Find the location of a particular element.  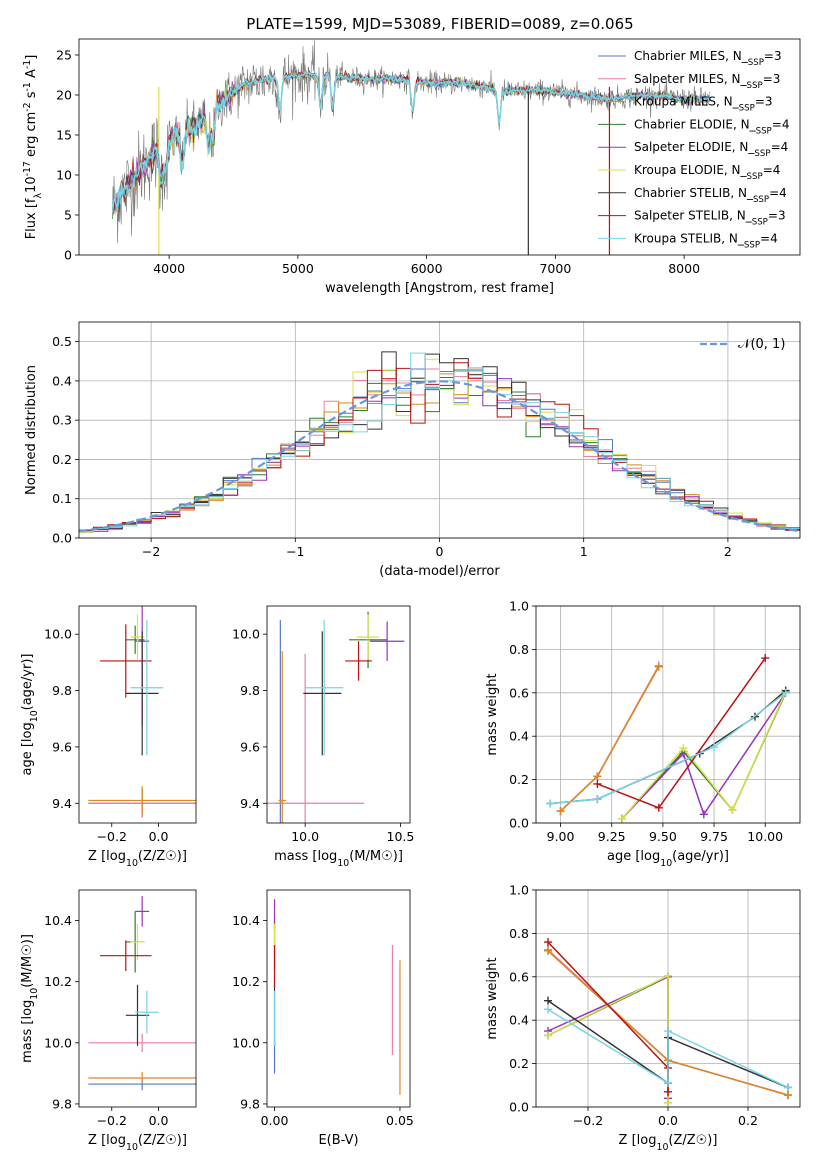

spectrum-axes is located at coordinates (380, 156).